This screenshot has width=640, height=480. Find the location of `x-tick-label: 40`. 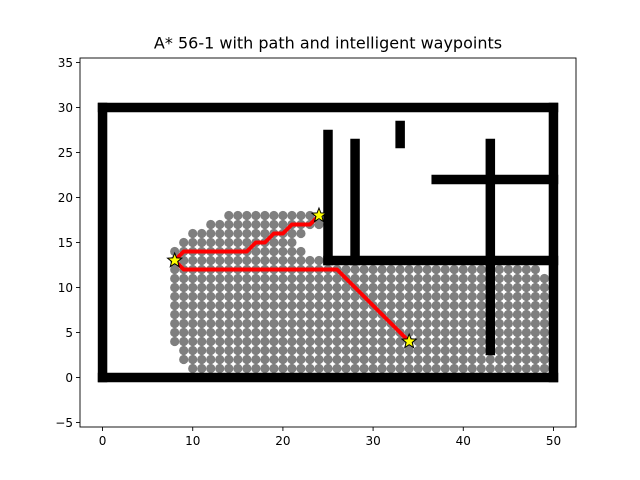

x-tick-label: 40 is located at coordinates (463, 441).